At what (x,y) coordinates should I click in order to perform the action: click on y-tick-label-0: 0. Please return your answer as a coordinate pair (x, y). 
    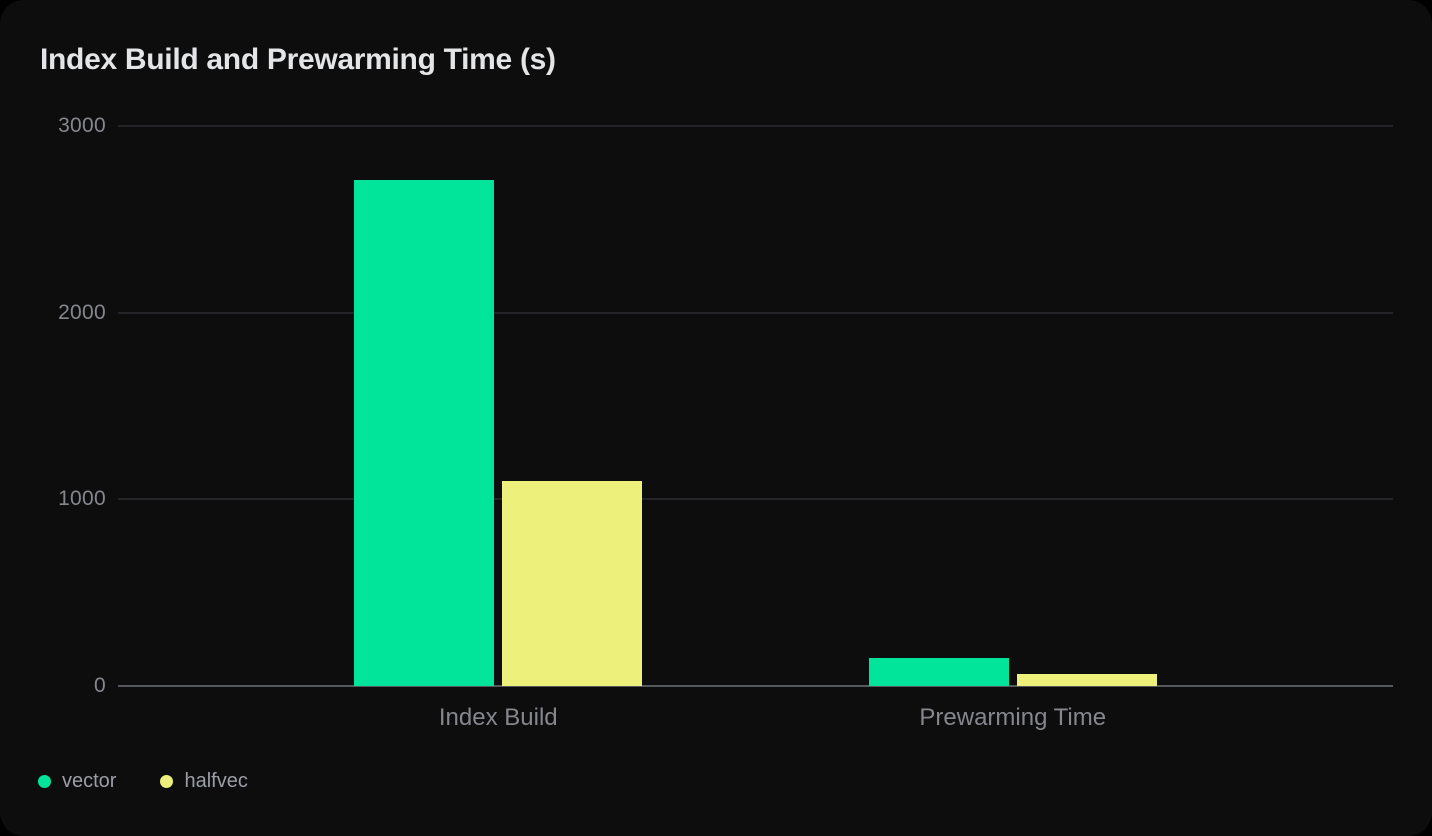
    Looking at the image, I should click on (100, 685).